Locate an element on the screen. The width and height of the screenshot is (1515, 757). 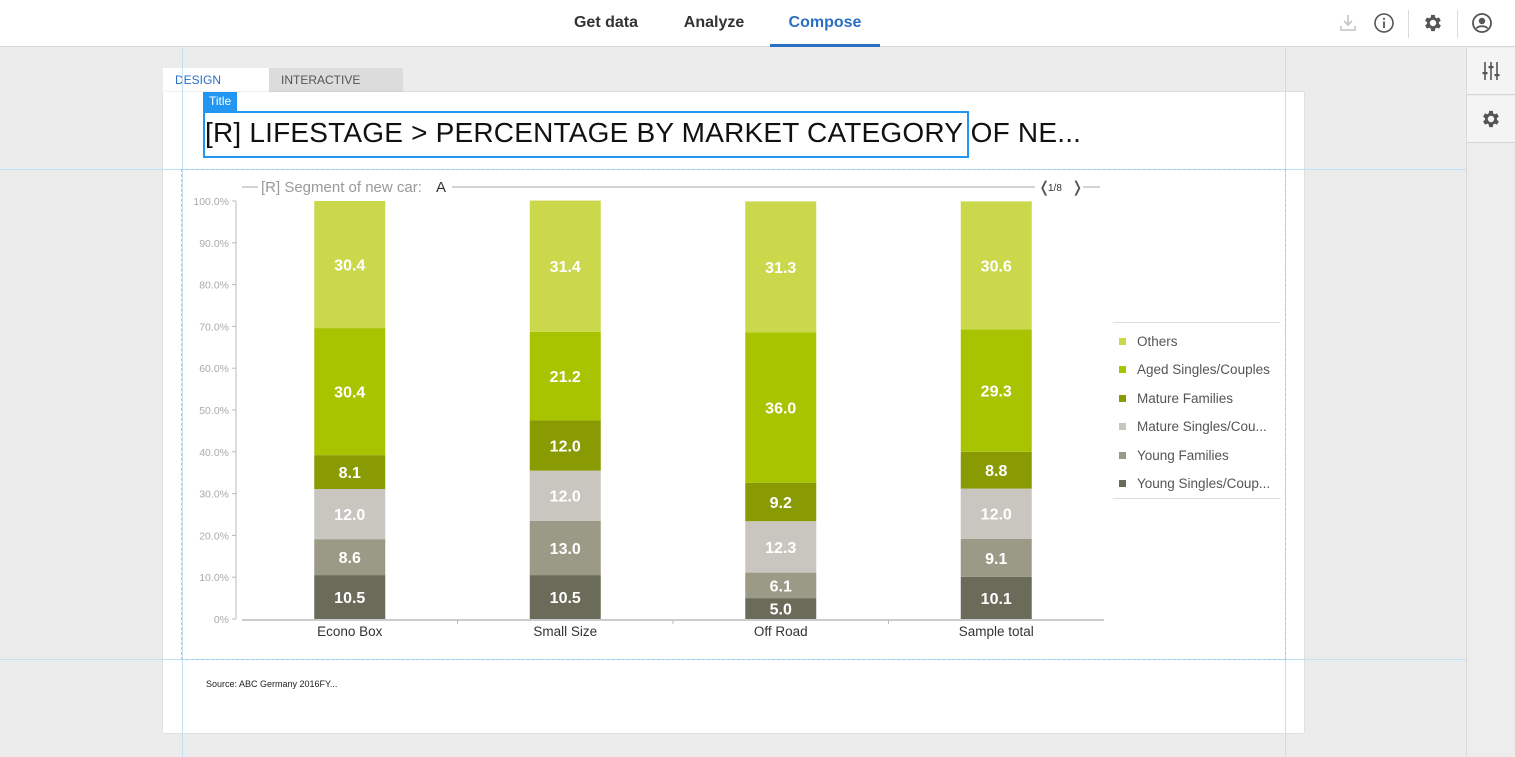
y-tick-label: 100.0% is located at coordinates (211, 202).